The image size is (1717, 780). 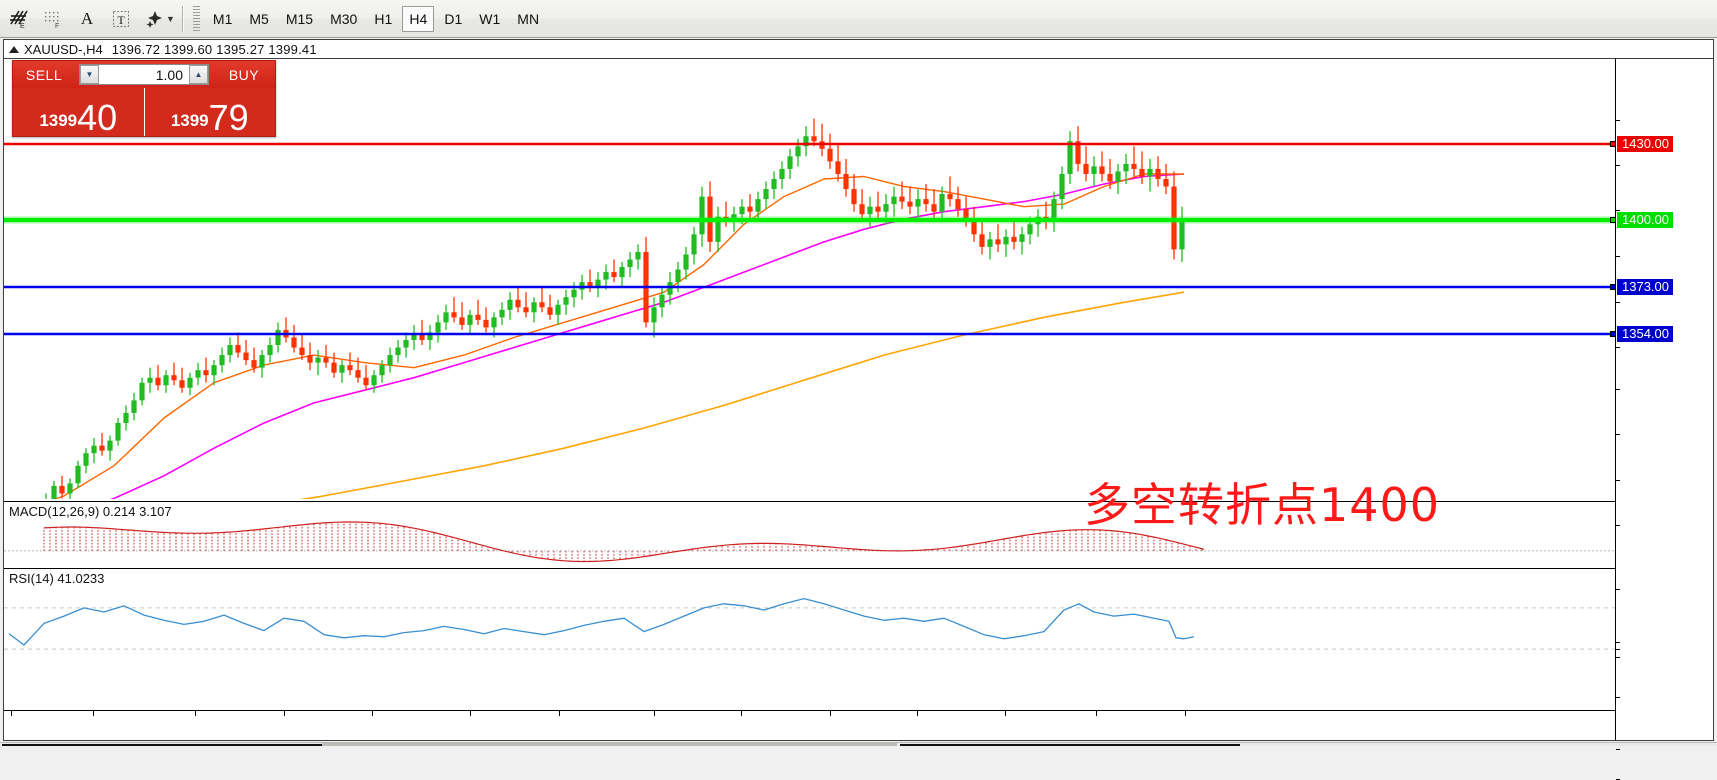 I want to click on objects-icon, so click(x=155, y=19).